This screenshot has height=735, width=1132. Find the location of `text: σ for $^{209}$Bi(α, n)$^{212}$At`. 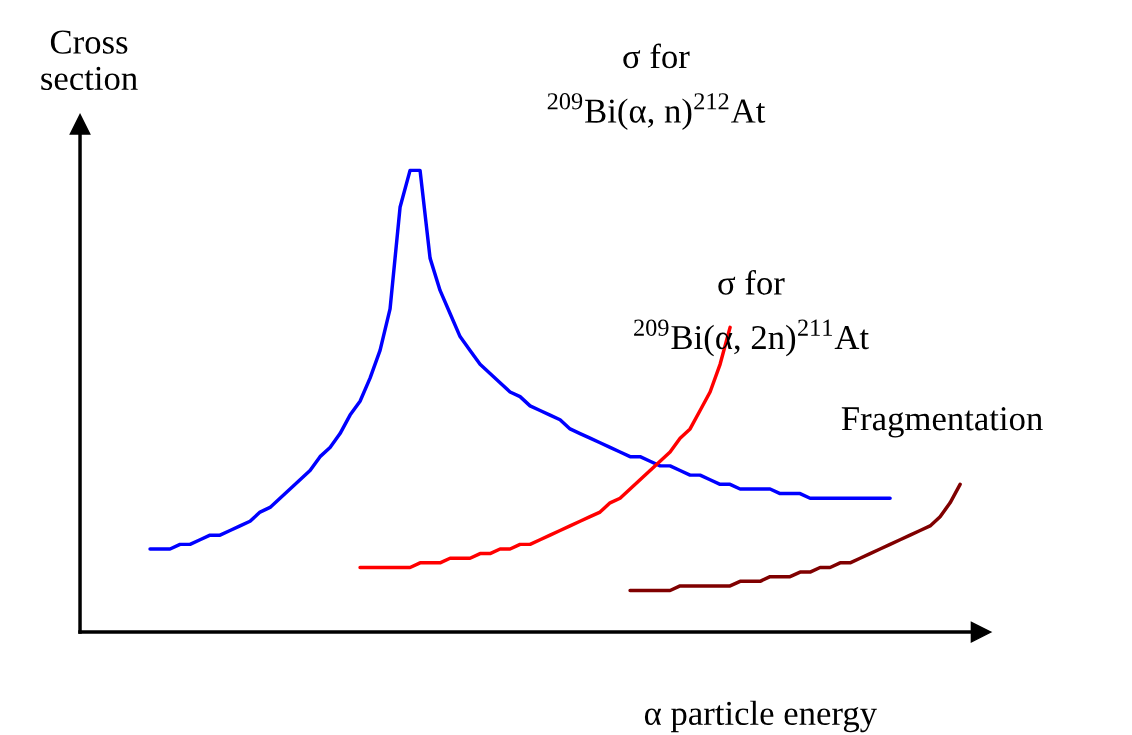

text: σ for $^{209}$Bi(α, n)$^{212}$At is located at coordinates (656, 86).